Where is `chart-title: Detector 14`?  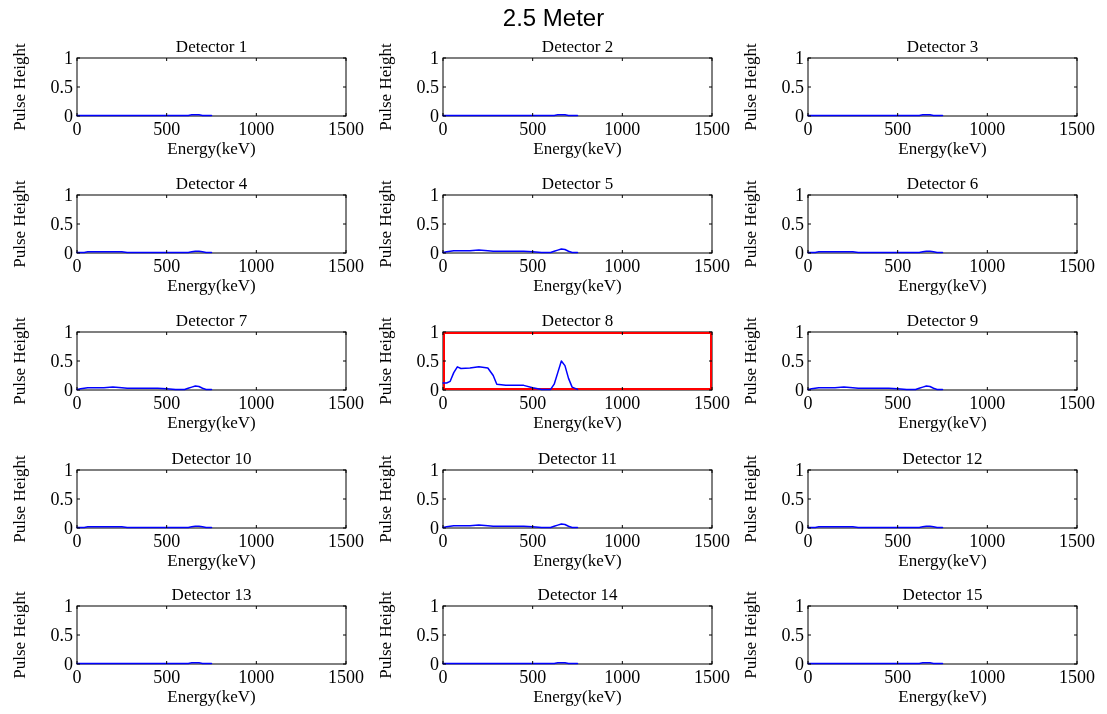
chart-title: Detector 14 is located at coordinates (577, 594).